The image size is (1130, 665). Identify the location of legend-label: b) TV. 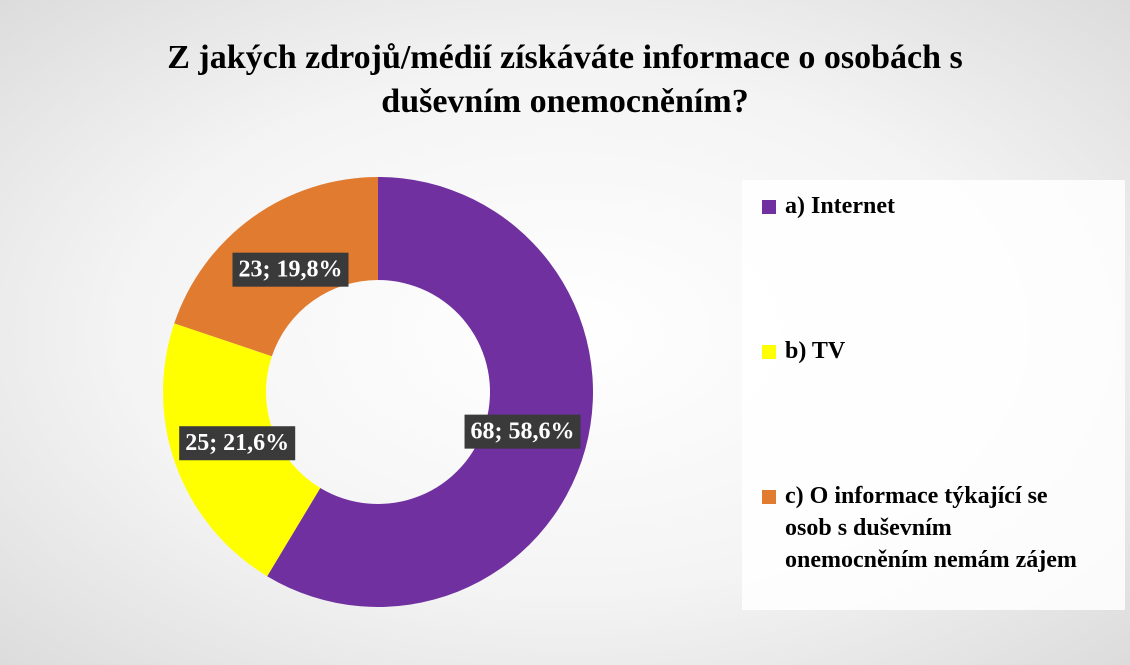
(815, 351).